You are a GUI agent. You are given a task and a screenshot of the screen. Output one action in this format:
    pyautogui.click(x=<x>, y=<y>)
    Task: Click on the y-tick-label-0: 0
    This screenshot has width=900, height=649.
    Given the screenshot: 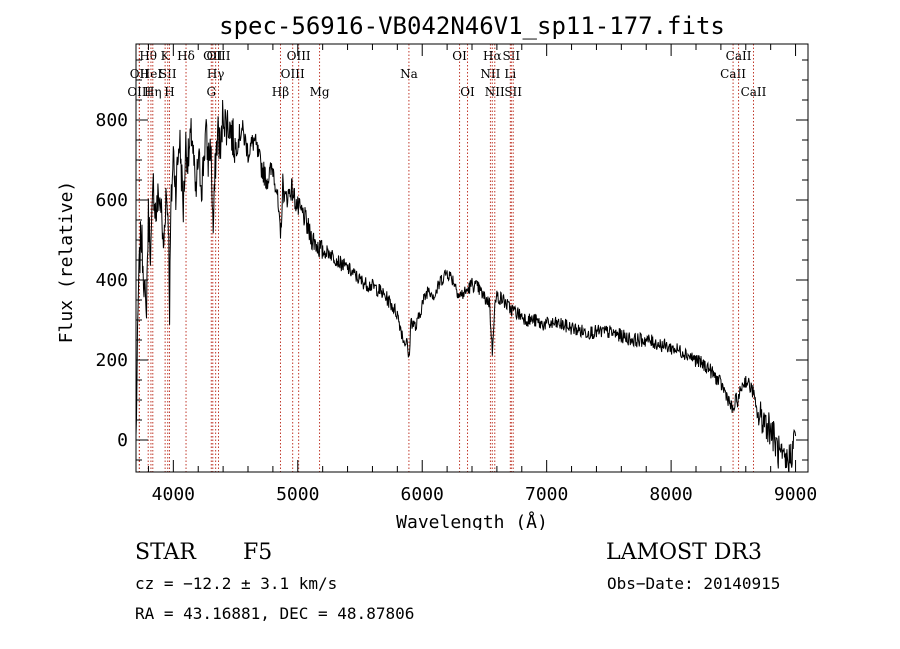 What is the action you would take?
    pyautogui.click(x=122, y=440)
    